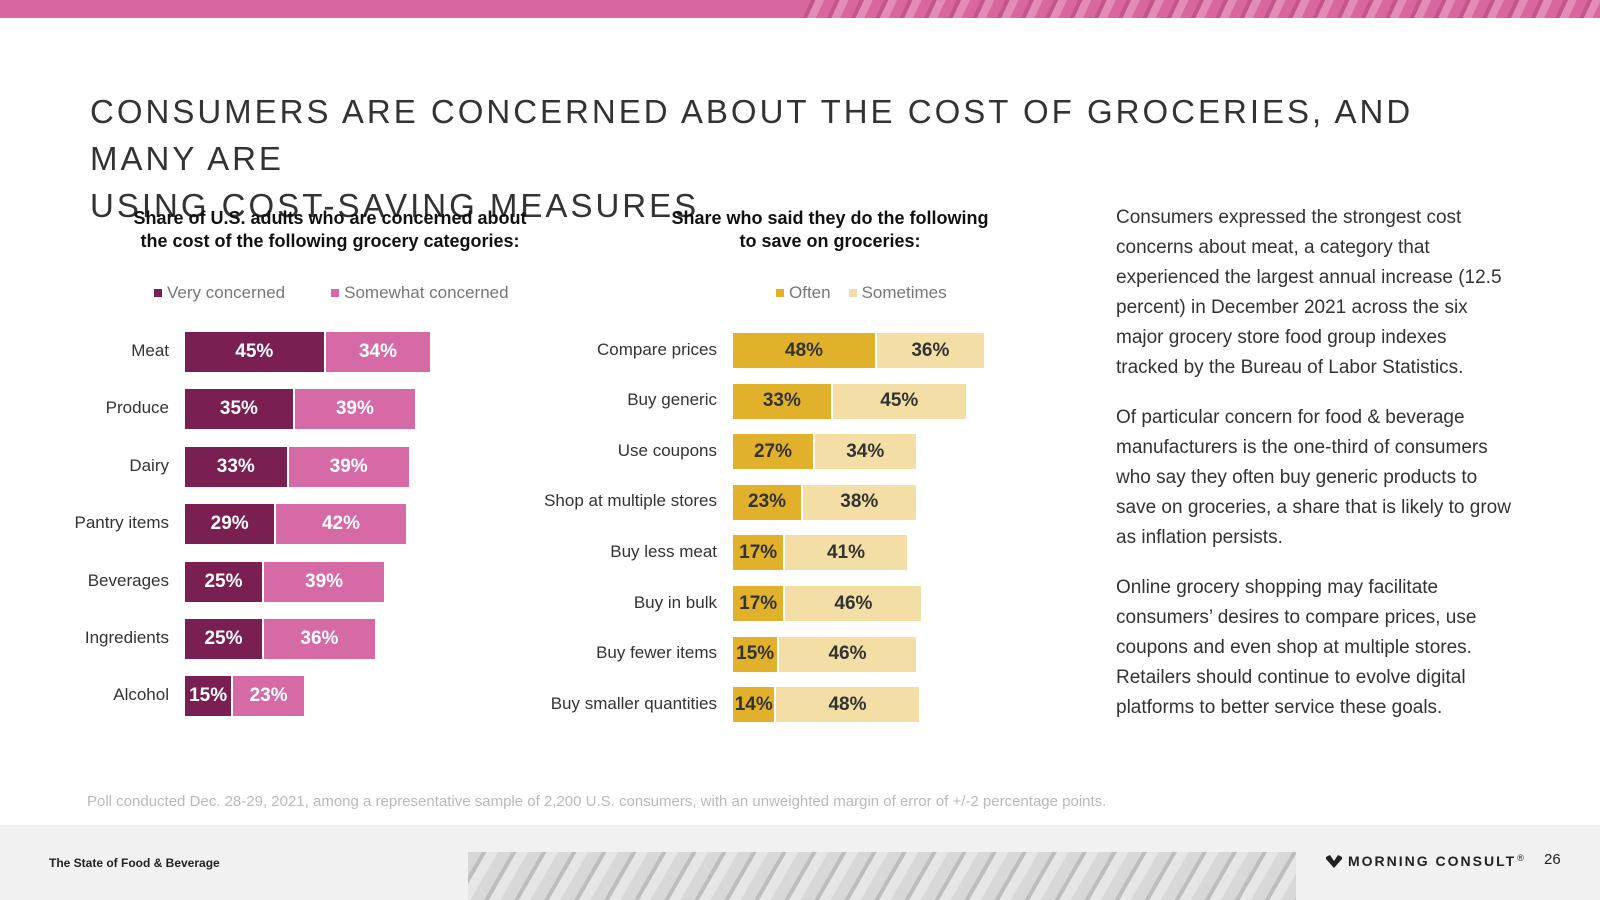 The image size is (1600, 900). What do you see at coordinates (150, 350) in the screenshot?
I see `concern-category-label: Meat` at bounding box center [150, 350].